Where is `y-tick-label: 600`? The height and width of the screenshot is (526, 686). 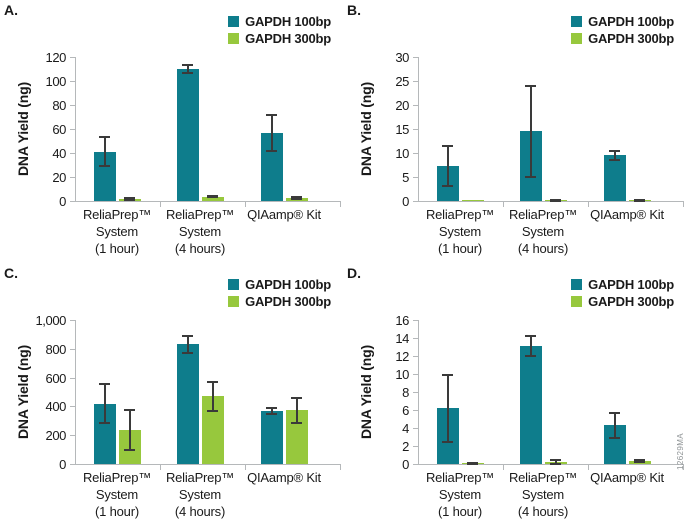 y-tick-label: 600 is located at coordinates (56, 378).